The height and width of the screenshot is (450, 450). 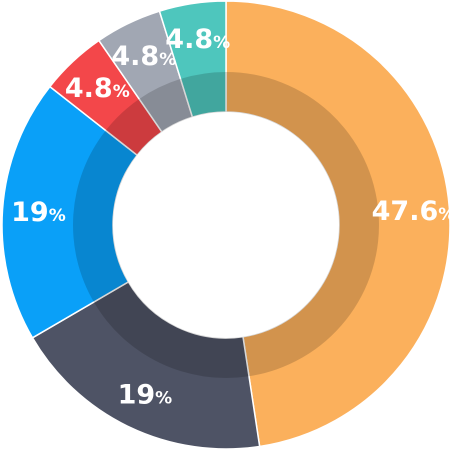 I want to click on slice-label-6: 4.8%, so click(x=197, y=39).